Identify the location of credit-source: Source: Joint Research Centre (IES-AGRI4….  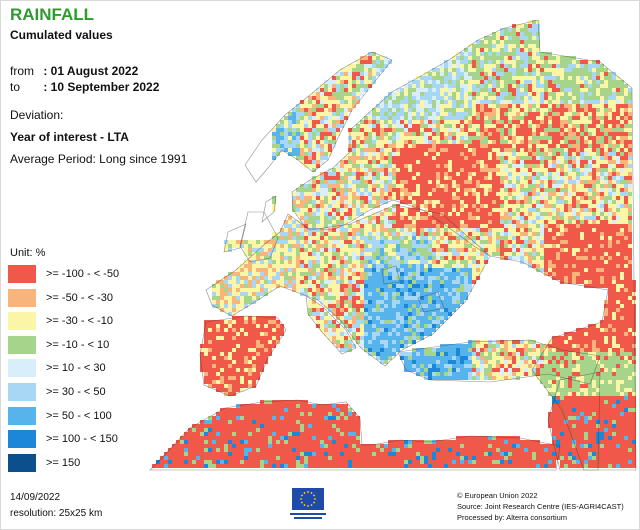
(540, 506).